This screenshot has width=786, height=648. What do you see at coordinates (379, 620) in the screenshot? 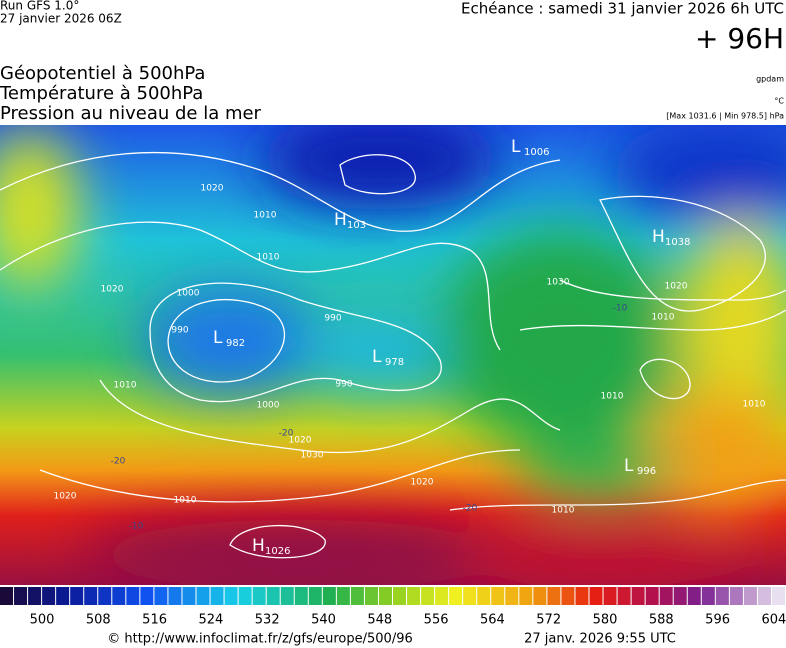
I see `scale-label: 548` at bounding box center [379, 620].